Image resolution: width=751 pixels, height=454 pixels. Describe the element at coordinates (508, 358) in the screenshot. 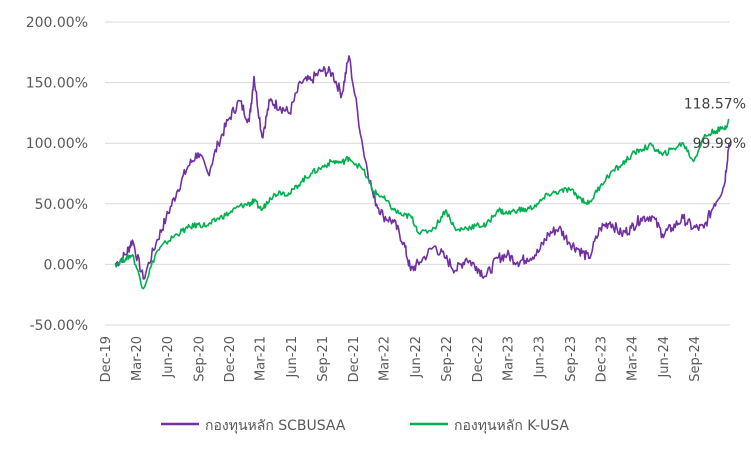

I see `x-tick-label: Mar-23` at that location.